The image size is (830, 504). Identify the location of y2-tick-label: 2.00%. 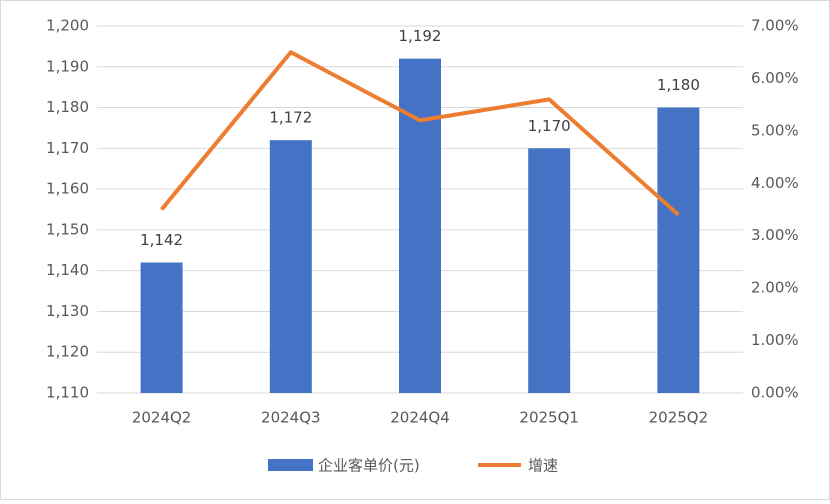
(775, 288).